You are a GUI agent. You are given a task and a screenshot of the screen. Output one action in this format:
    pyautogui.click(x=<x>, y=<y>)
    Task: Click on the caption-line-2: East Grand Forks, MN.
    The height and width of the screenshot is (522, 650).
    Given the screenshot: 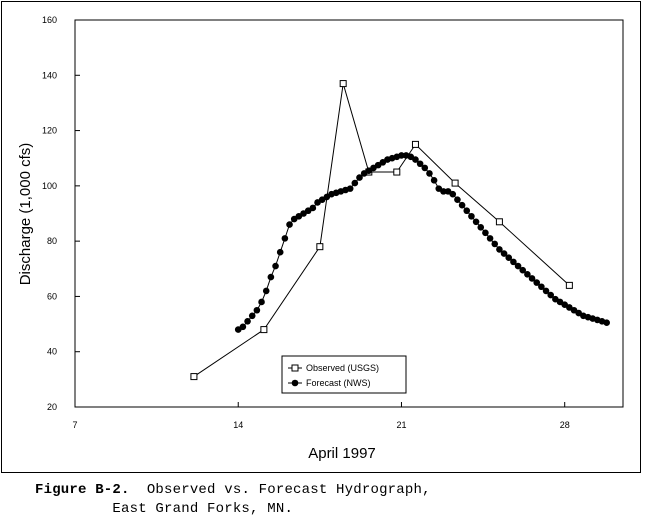 What is the action you would take?
    pyautogui.click(x=164, y=509)
    